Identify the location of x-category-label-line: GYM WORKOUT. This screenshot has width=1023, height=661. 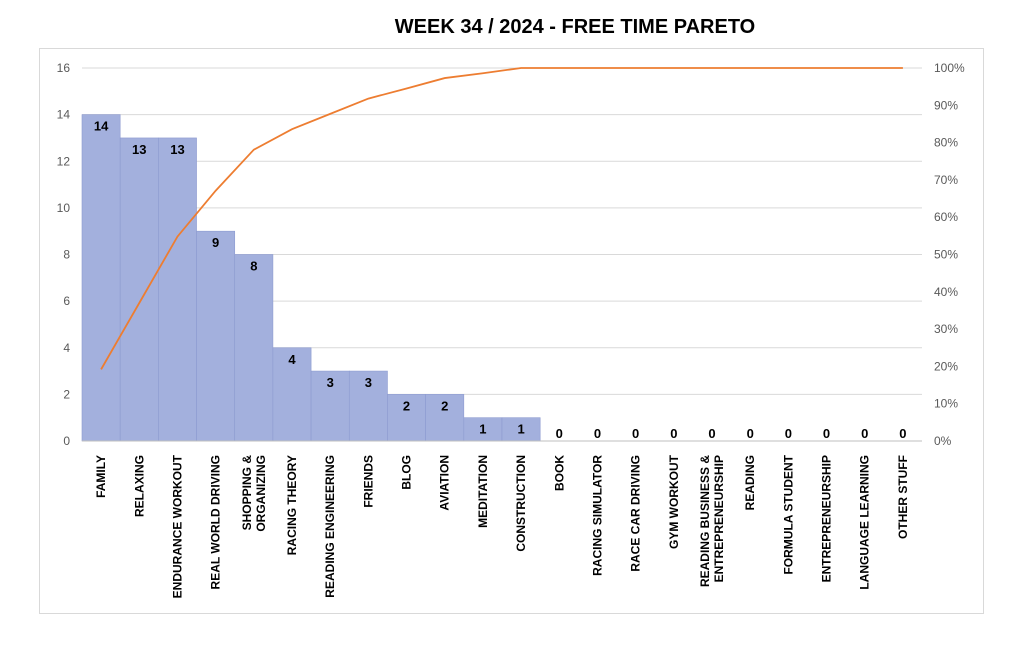
(674, 501).